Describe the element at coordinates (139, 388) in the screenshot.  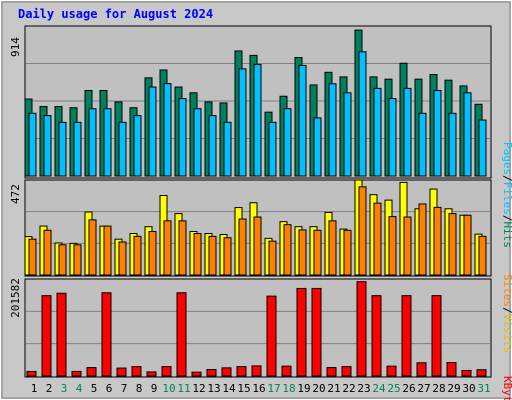
I see `day-label: 8` at that location.